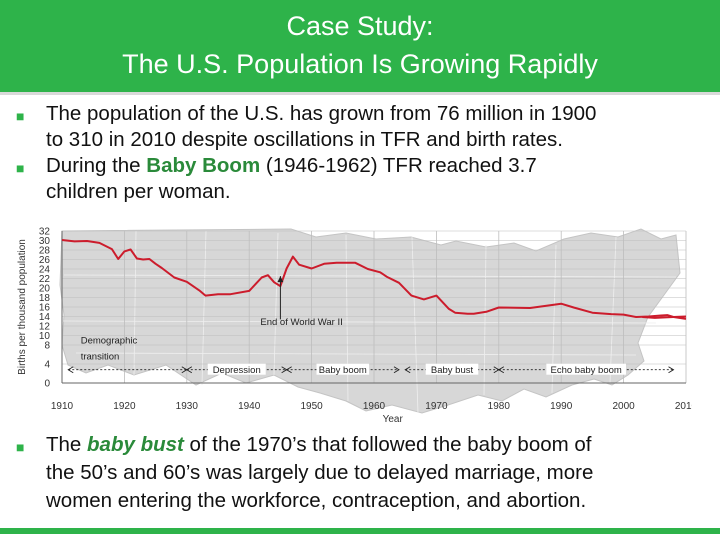 Image resolution: width=720 pixels, height=540 pixels. I want to click on y-tick-label: 20, so click(45, 289).